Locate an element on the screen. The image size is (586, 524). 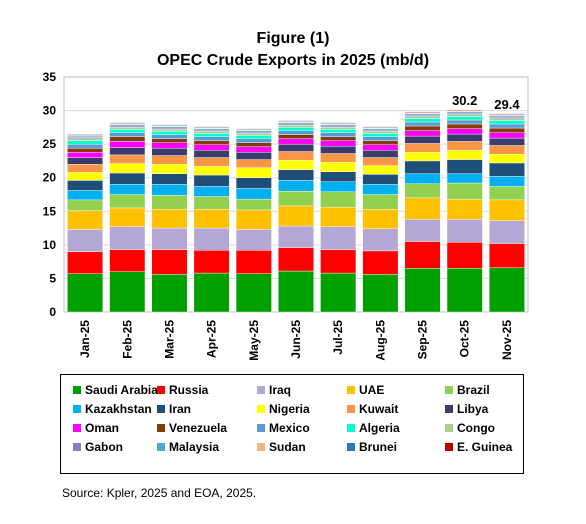
legend-label: E. Guinea is located at coordinates (484, 447).